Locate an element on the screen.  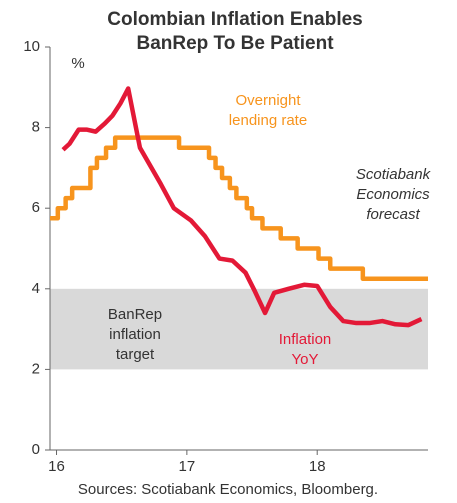
y-tick-label: 4 is located at coordinates (36, 288).